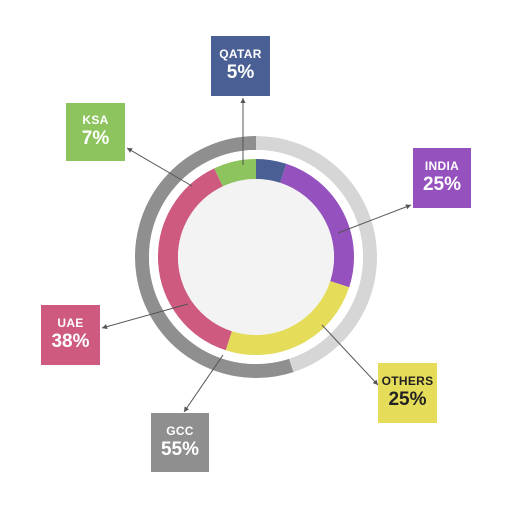  Describe the element at coordinates (159, 167) in the screenshot. I see `leader-ksa` at that location.